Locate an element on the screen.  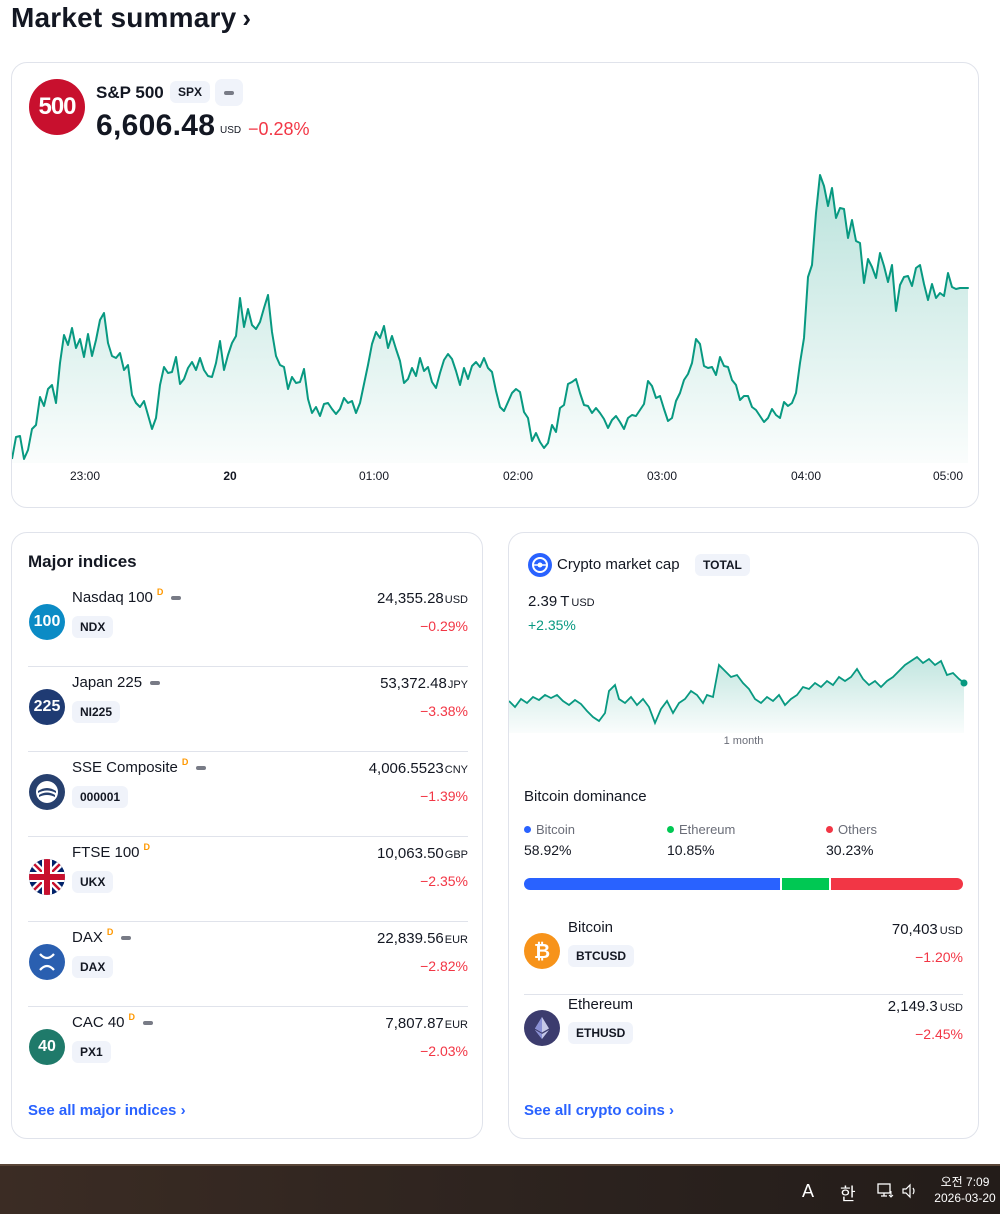
coin-name: Bitcoin is located at coordinates (591, 927).